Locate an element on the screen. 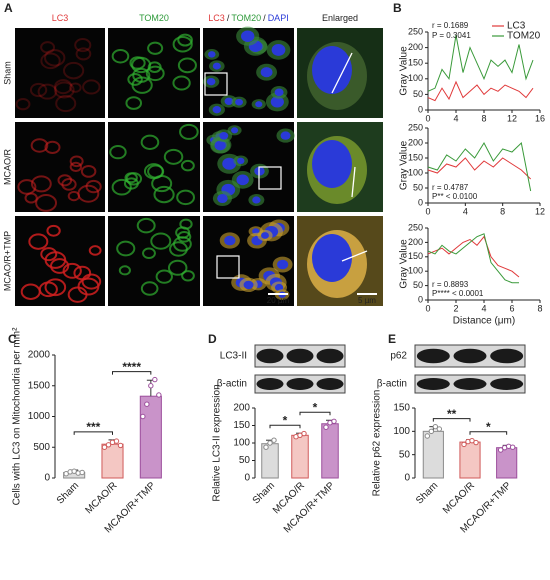 This screenshot has height=580, width=550. annotation: r = 0.4787 is located at coordinates (450, 187).